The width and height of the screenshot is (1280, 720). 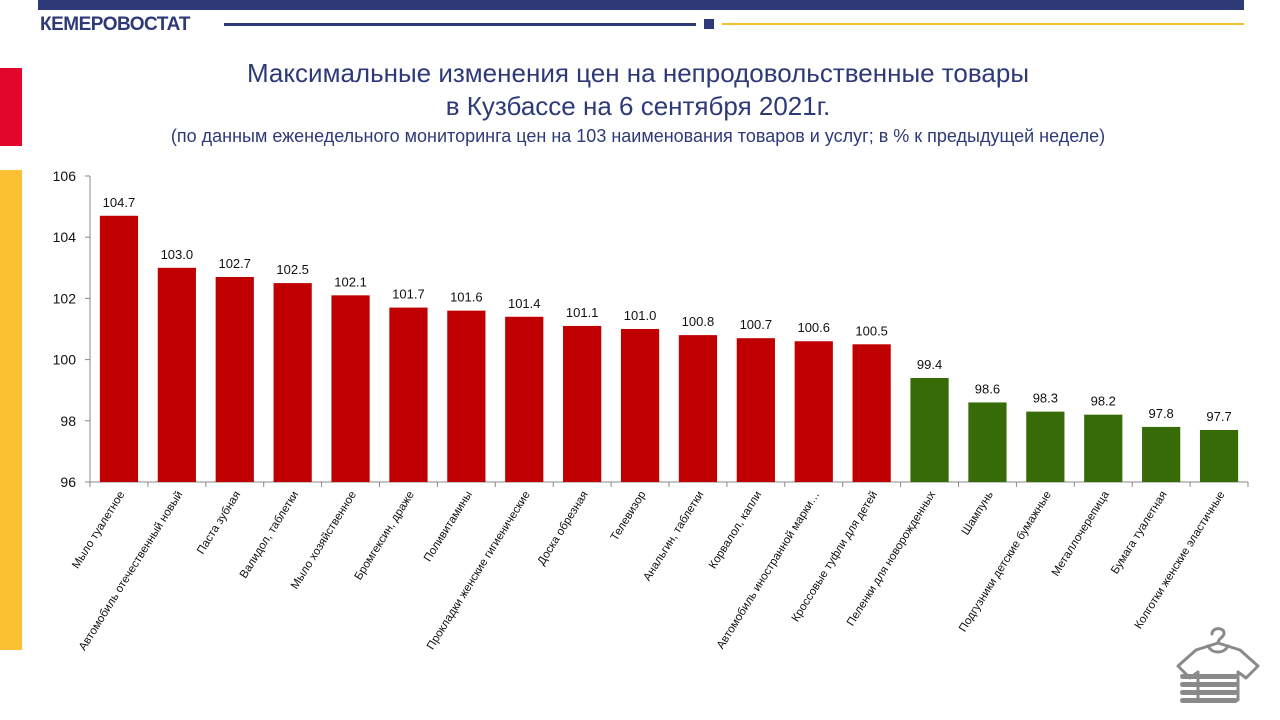 What do you see at coordinates (813, 327) in the screenshot?
I see `data-label: 100.6` at bounding box center [813, 327].